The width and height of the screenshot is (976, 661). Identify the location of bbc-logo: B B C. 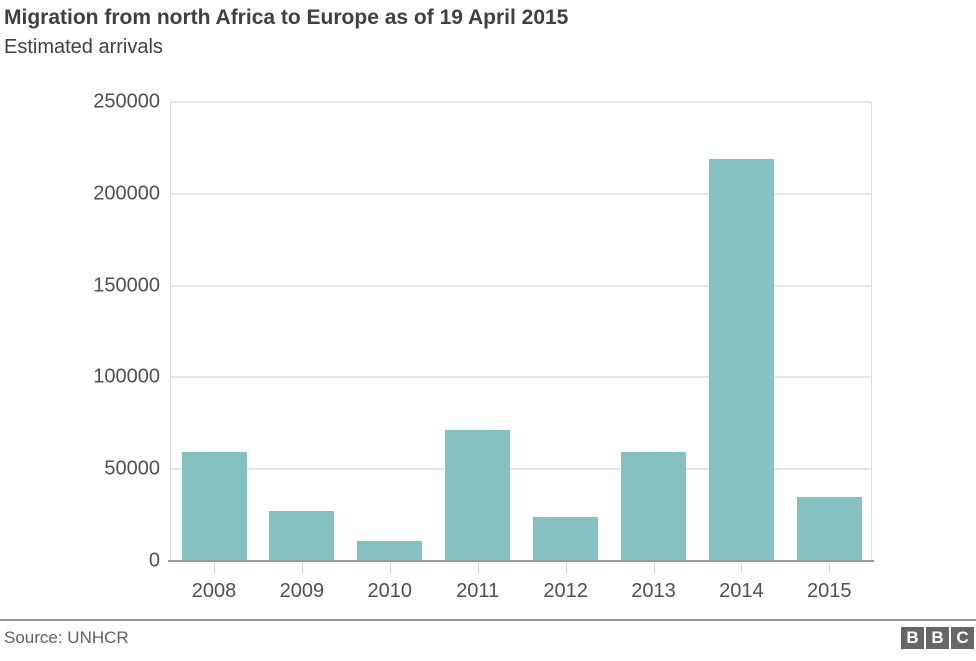
(937, 638).